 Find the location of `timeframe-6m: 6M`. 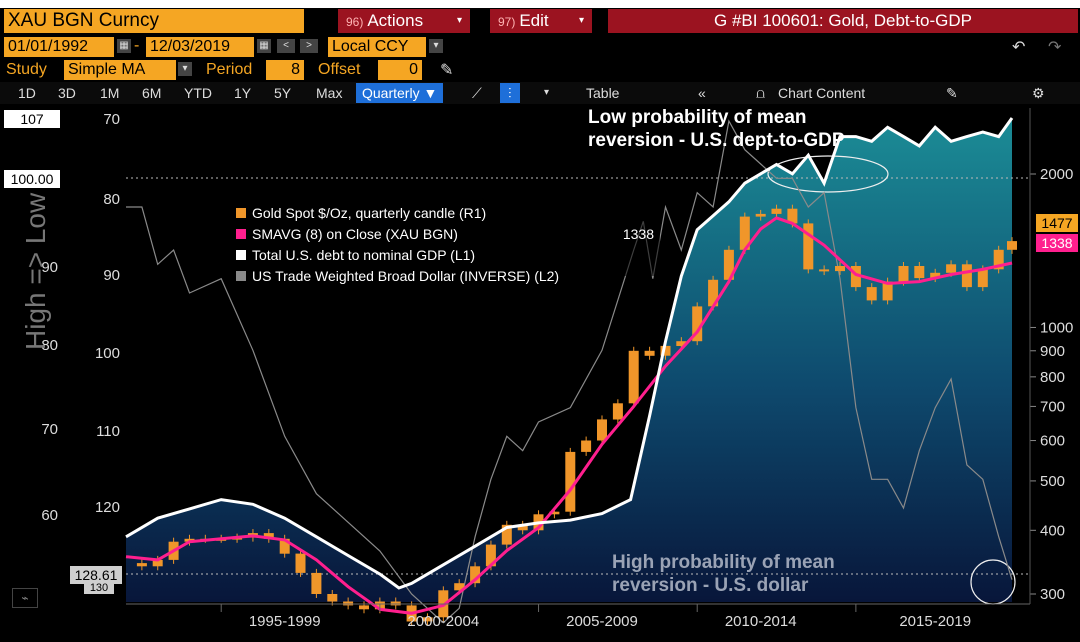

timeframe-6m: 6M is located at coordinates (152, 93).